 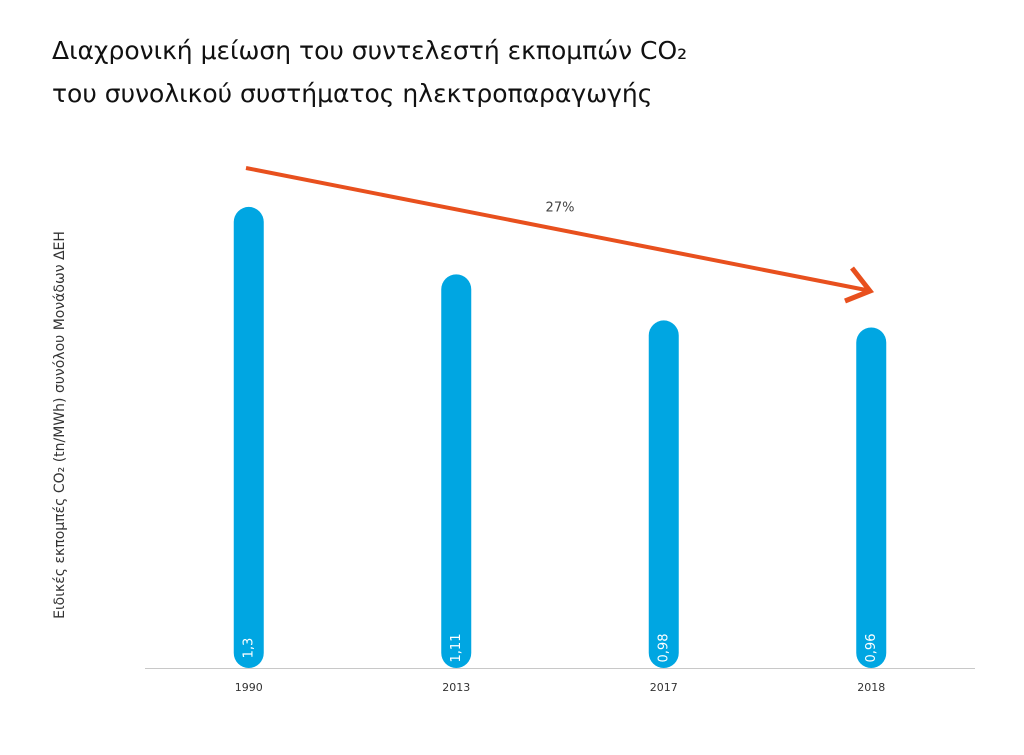 What do you see at coordinates (871, 687) in the screenshot?
I see `x-tick-label: 2018` at bounding box center [871, 687].